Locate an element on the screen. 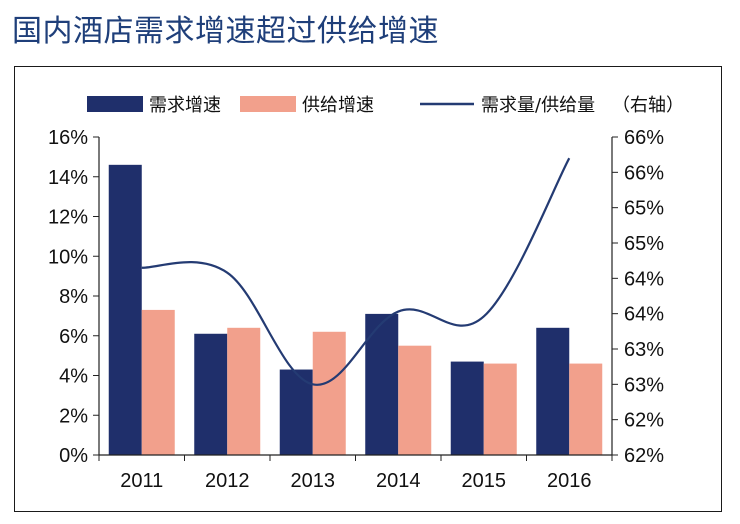 This screenshot has height=524, width=740. legend-label-demand: 需求增速 is located at coordinates (185, 105).